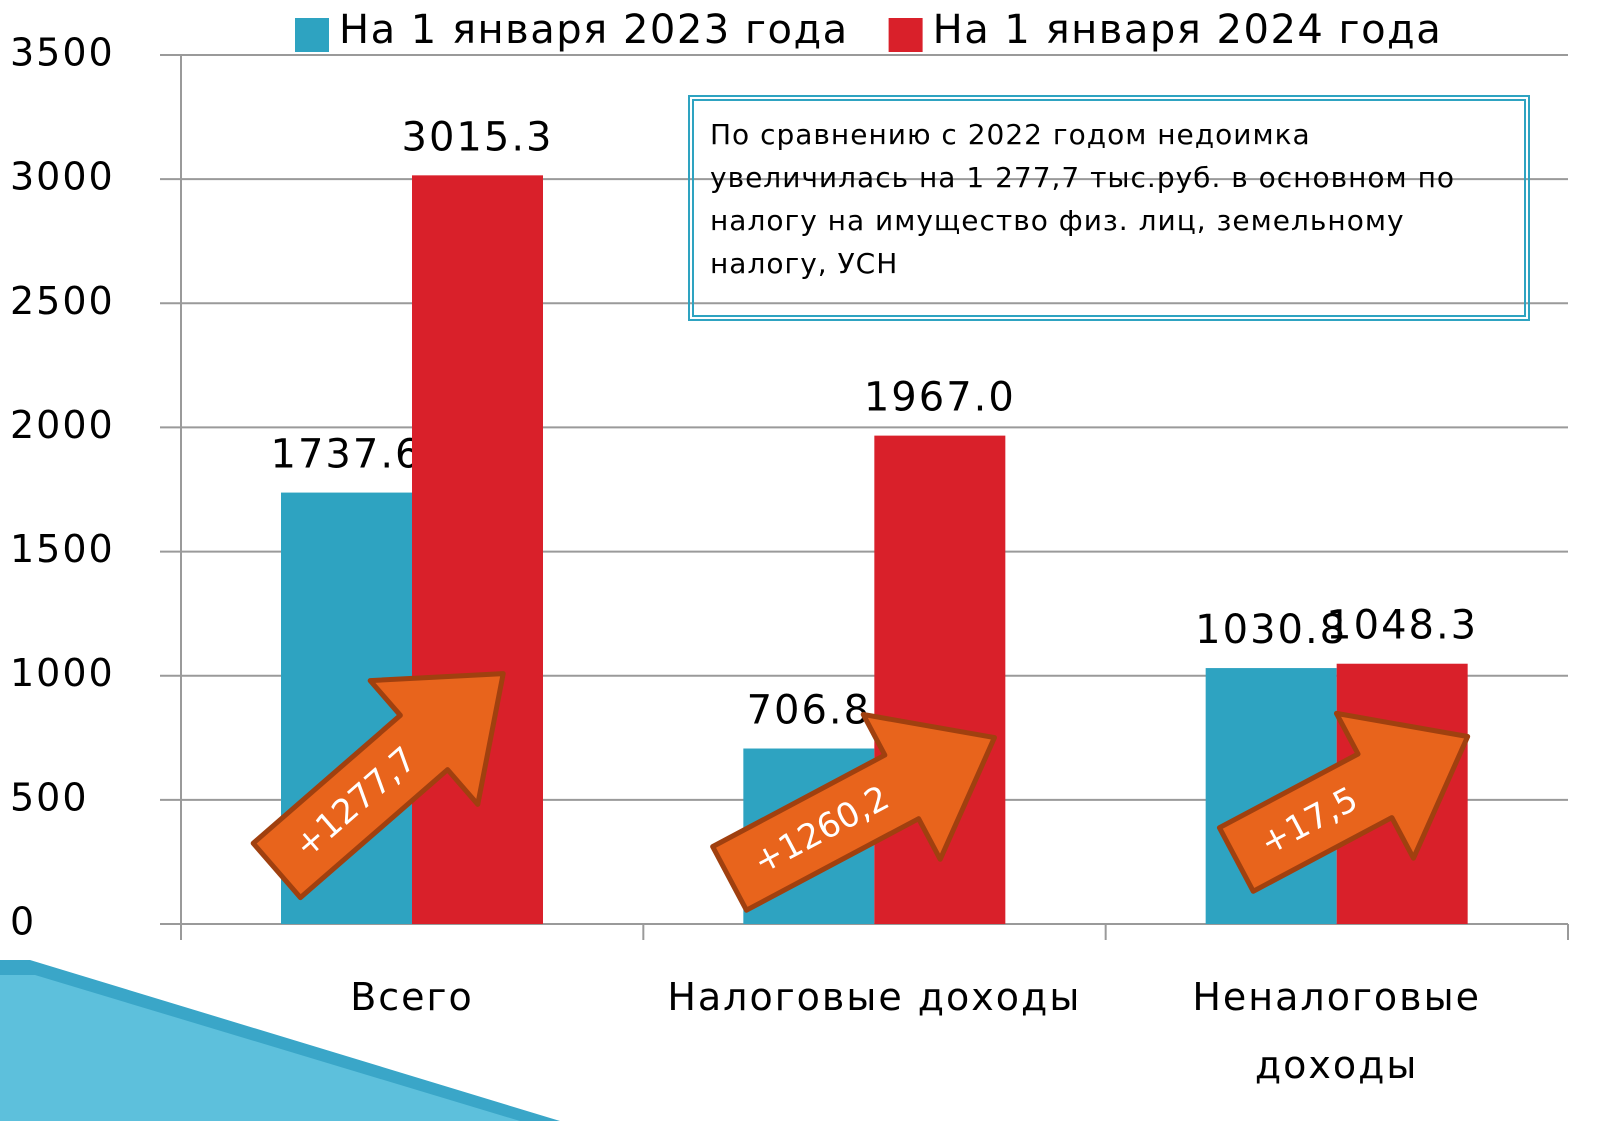 This screenshot has height=1121, width=1612. Describe the element at coordinates (62, 549) in the screenshot. I see `y-tick-label: 1500` at that location.